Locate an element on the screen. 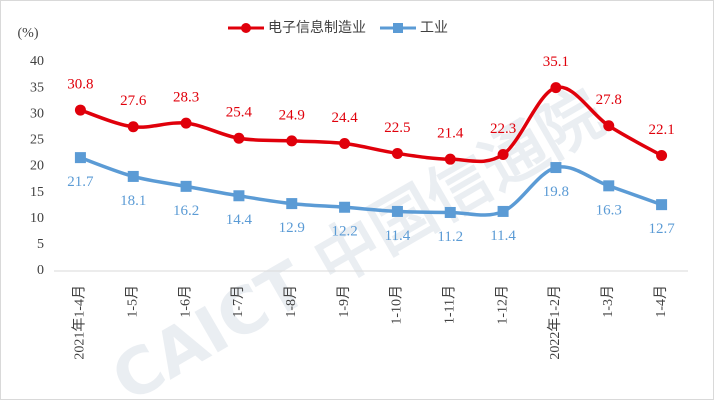  y-tick-label: 15 is located at coordinates (37, 192).